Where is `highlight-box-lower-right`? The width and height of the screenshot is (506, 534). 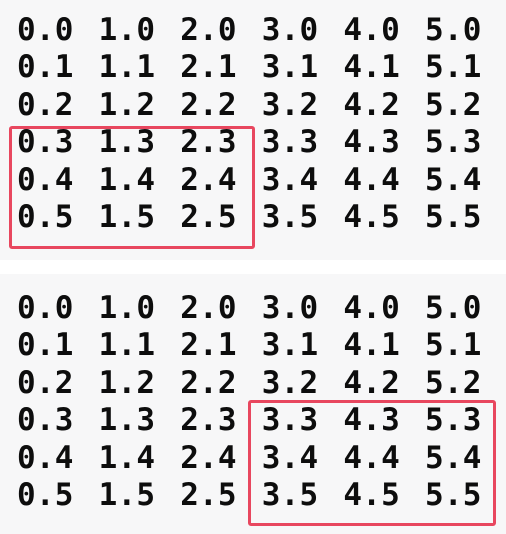 highlight-box-lower-right is located at coordinates (372, 463).